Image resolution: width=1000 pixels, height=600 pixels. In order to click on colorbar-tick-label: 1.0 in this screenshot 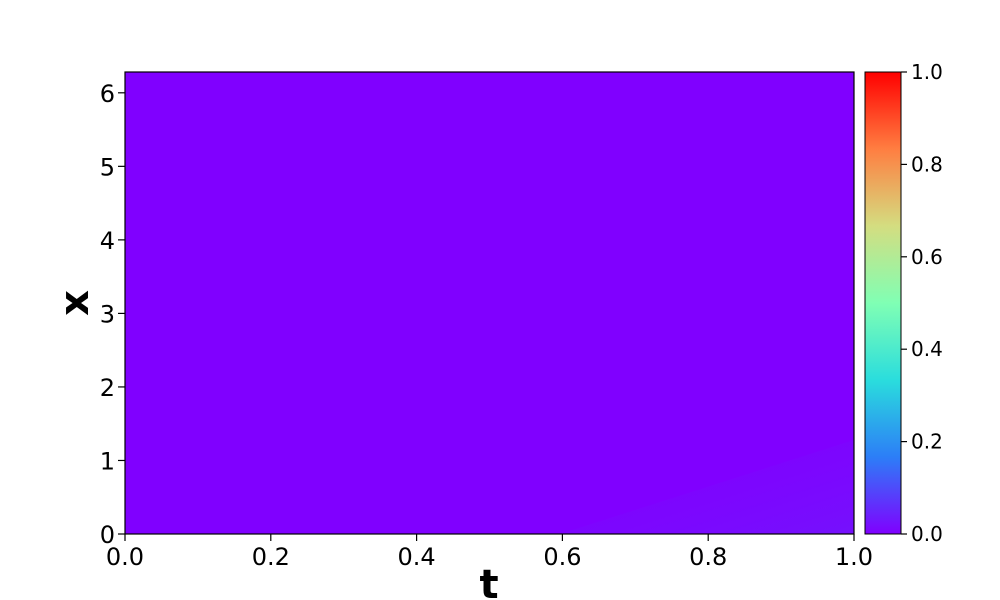, I will do `click(927, 72)`.